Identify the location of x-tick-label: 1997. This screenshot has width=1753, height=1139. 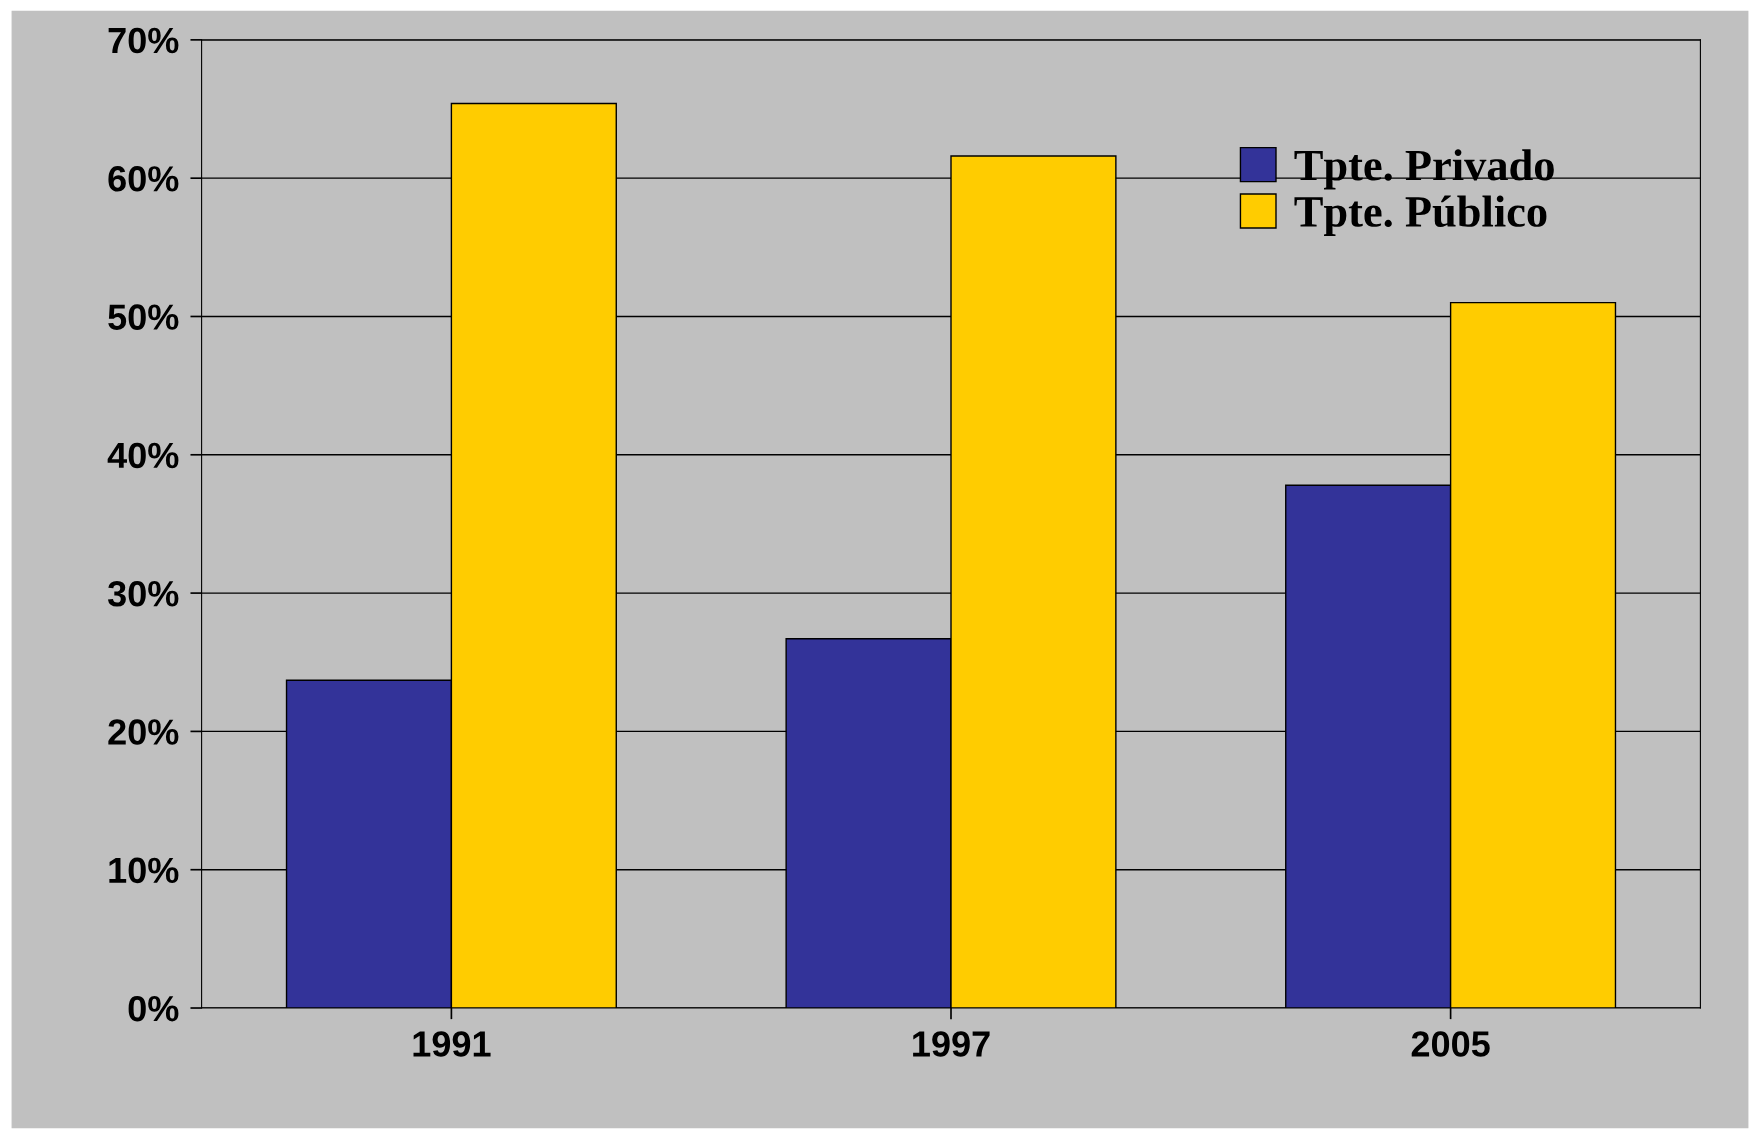
(951, 1044).